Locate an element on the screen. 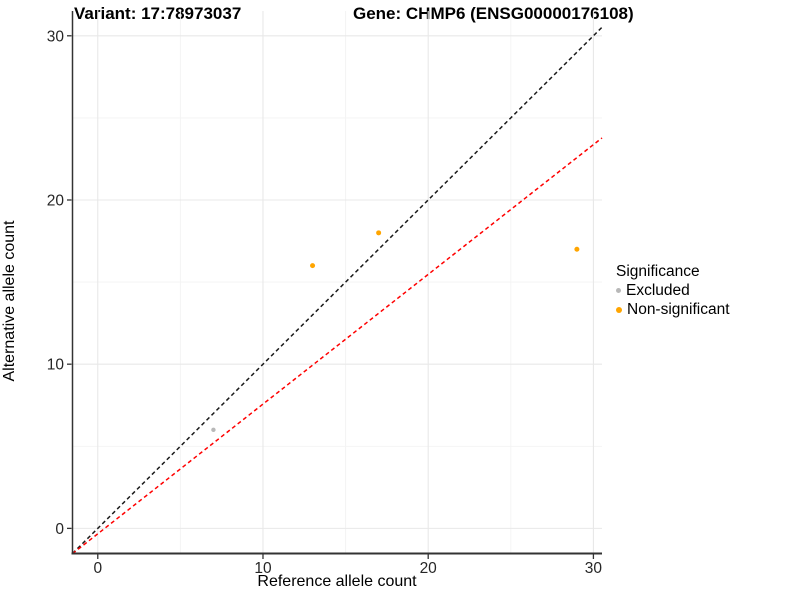 The width and height of the screenshot is (800, 600). x-tick-label: 20 is located at coordinates (429, 568).